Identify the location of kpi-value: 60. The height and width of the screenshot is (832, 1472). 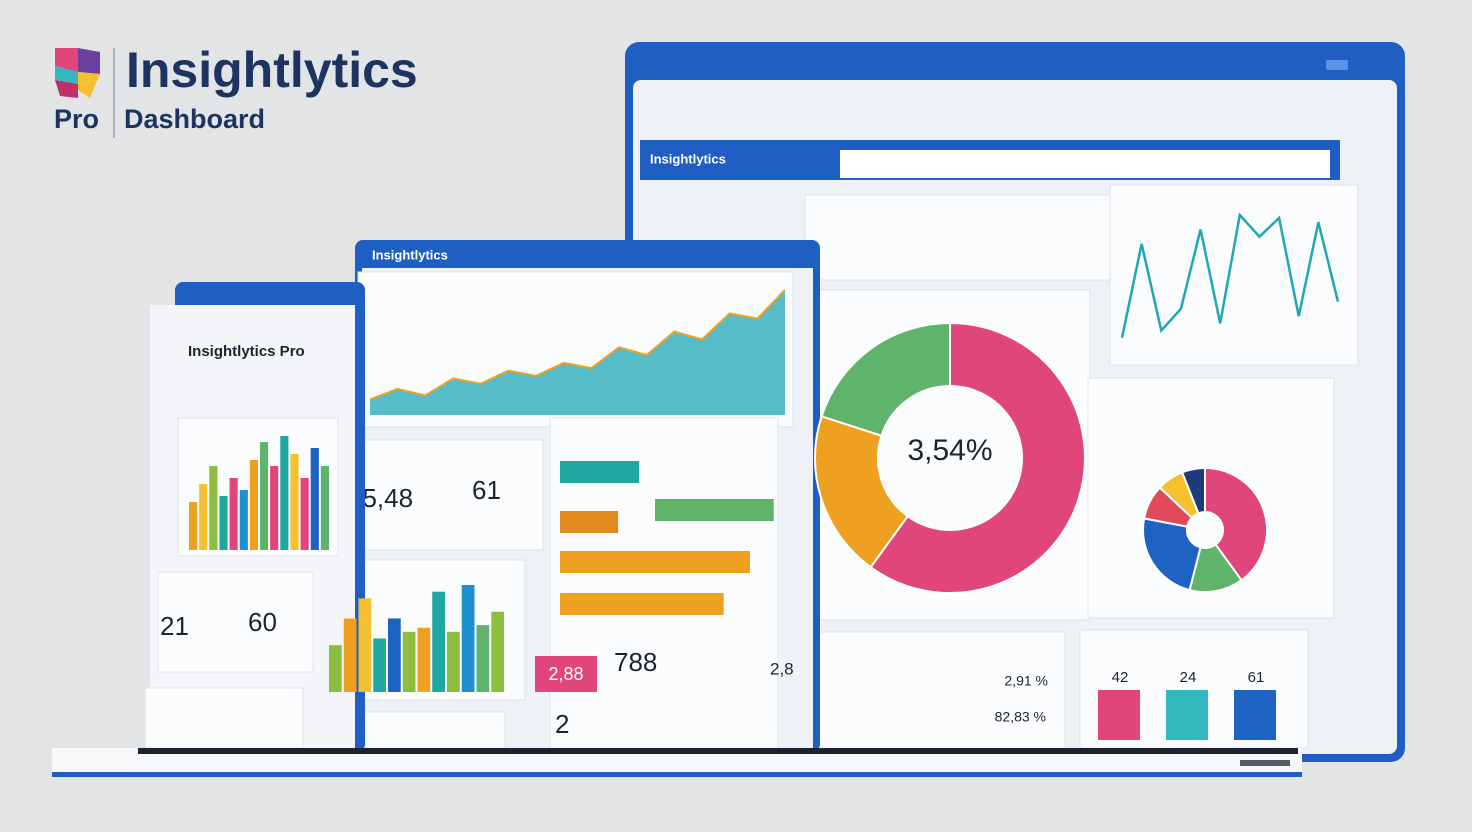
(262, 622).